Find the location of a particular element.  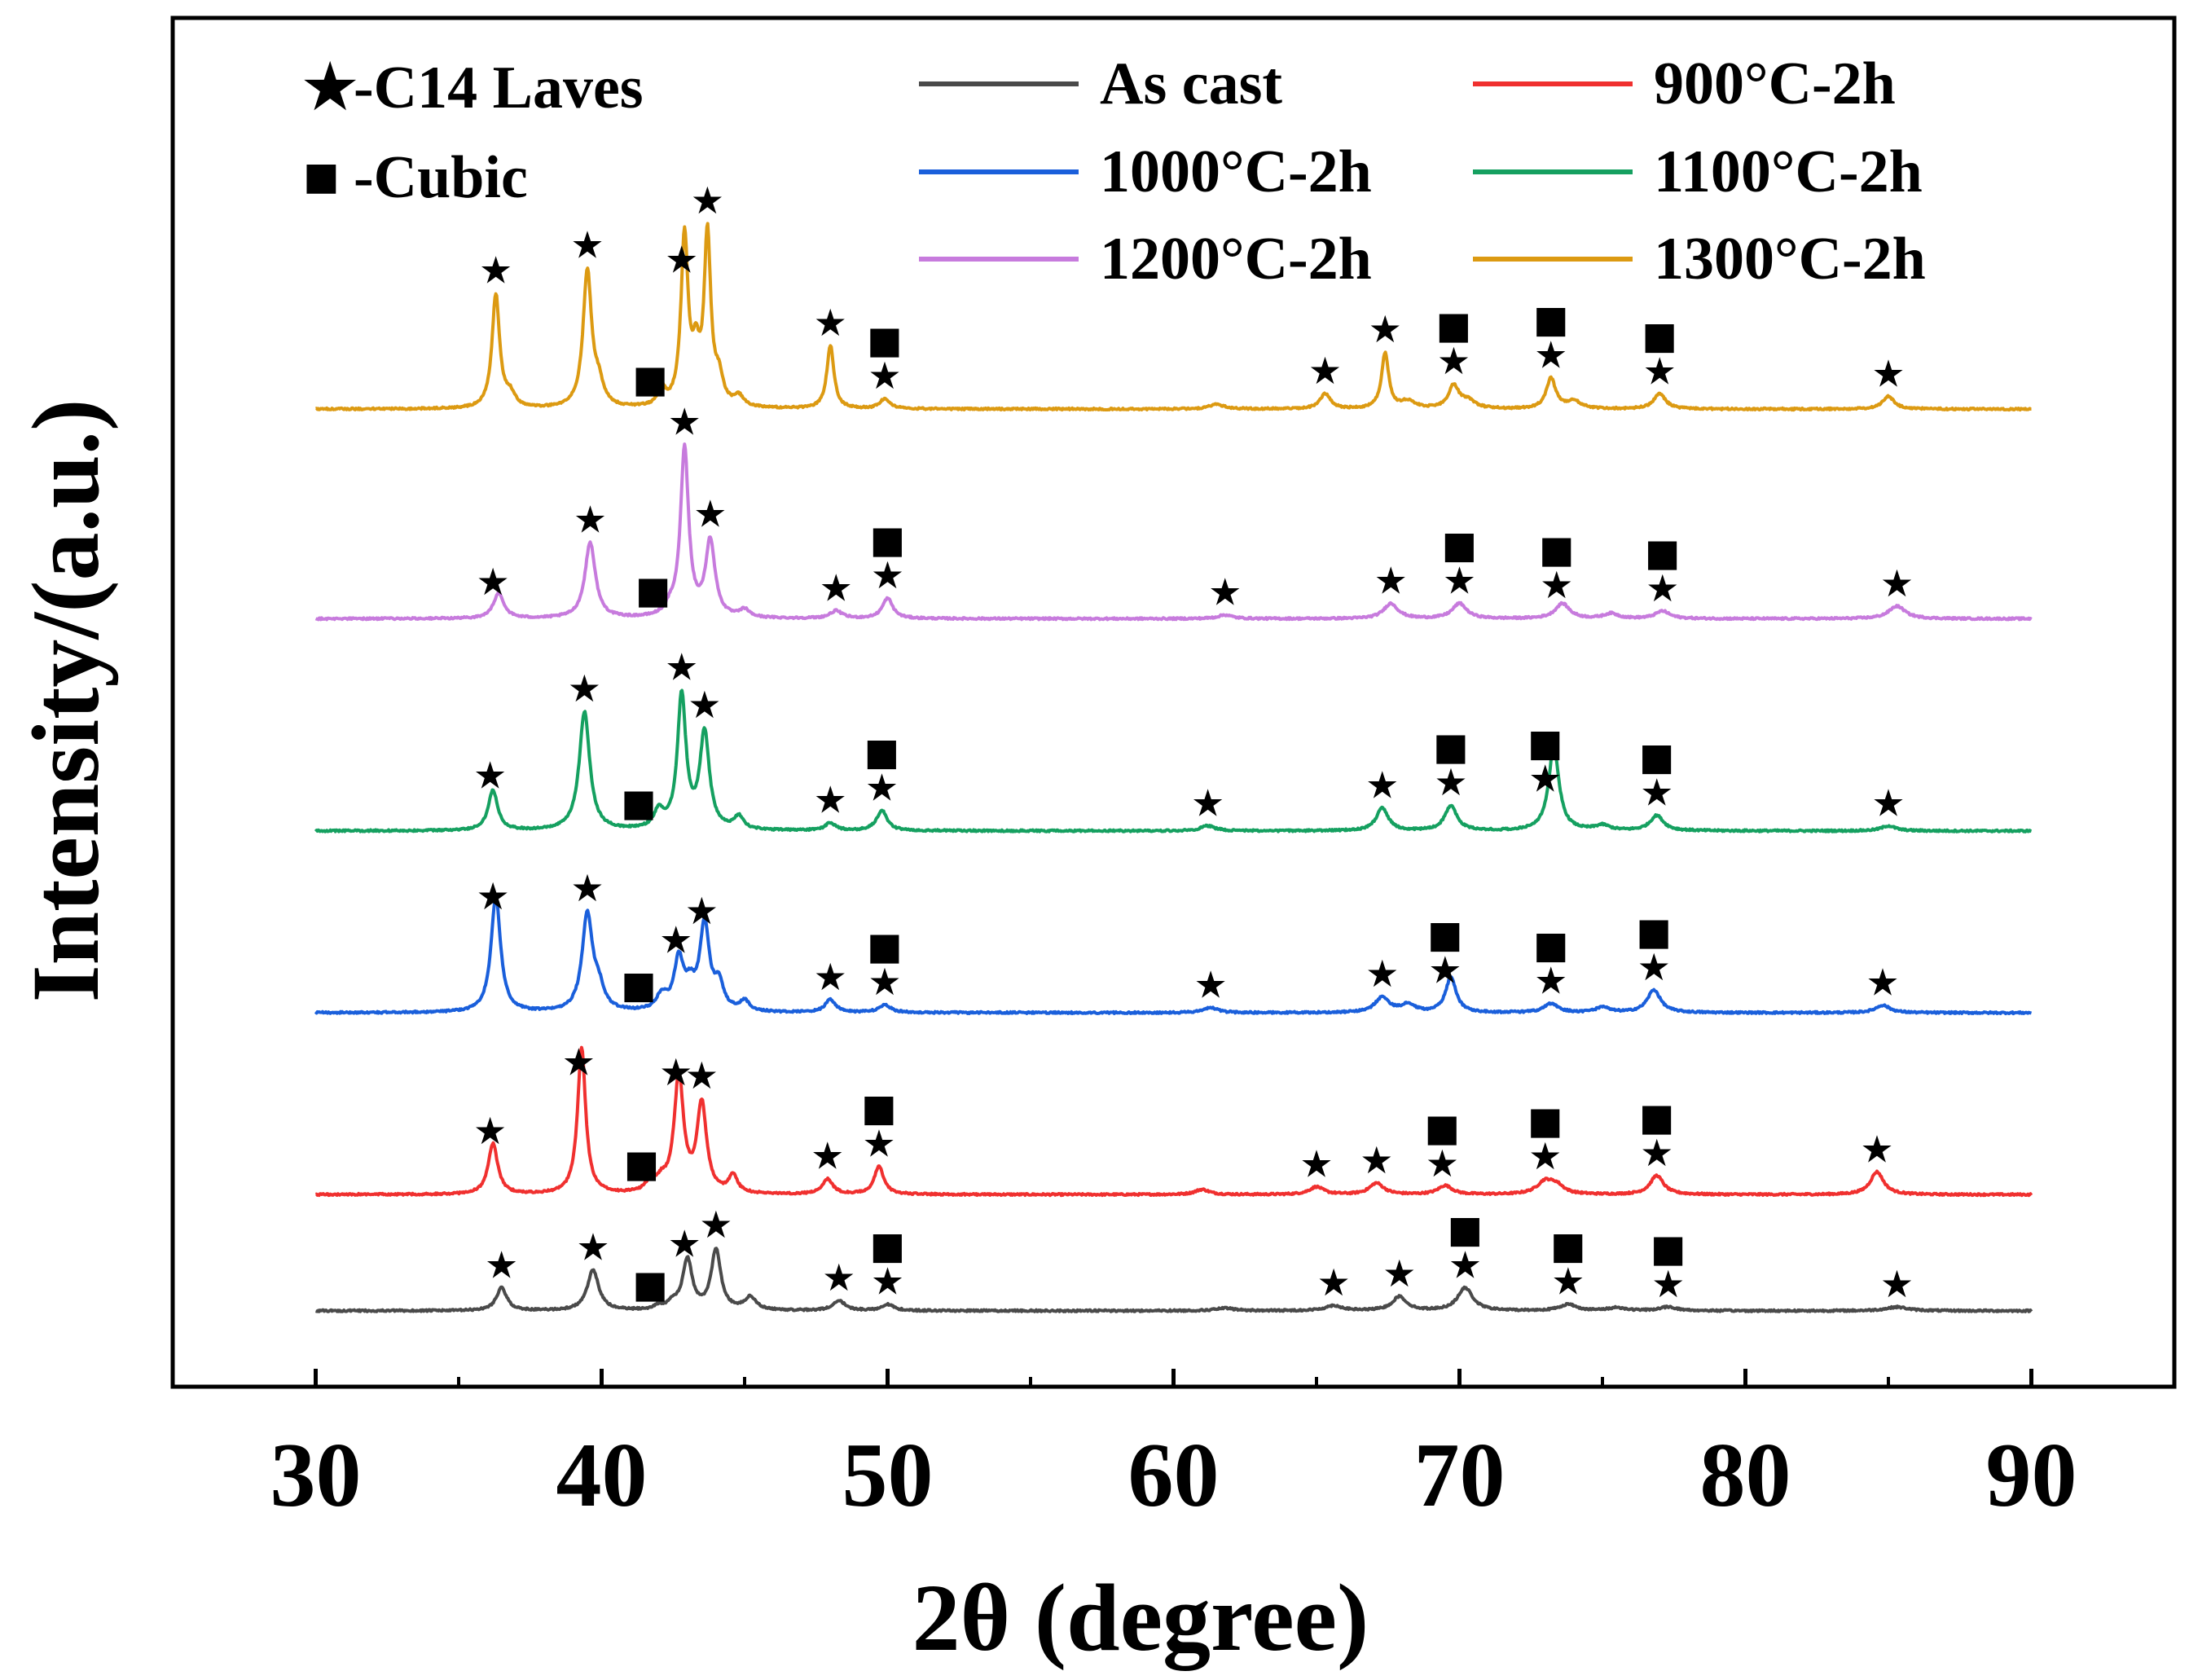

x-tick-label: 70 is located at coordinates (1459, 1476).